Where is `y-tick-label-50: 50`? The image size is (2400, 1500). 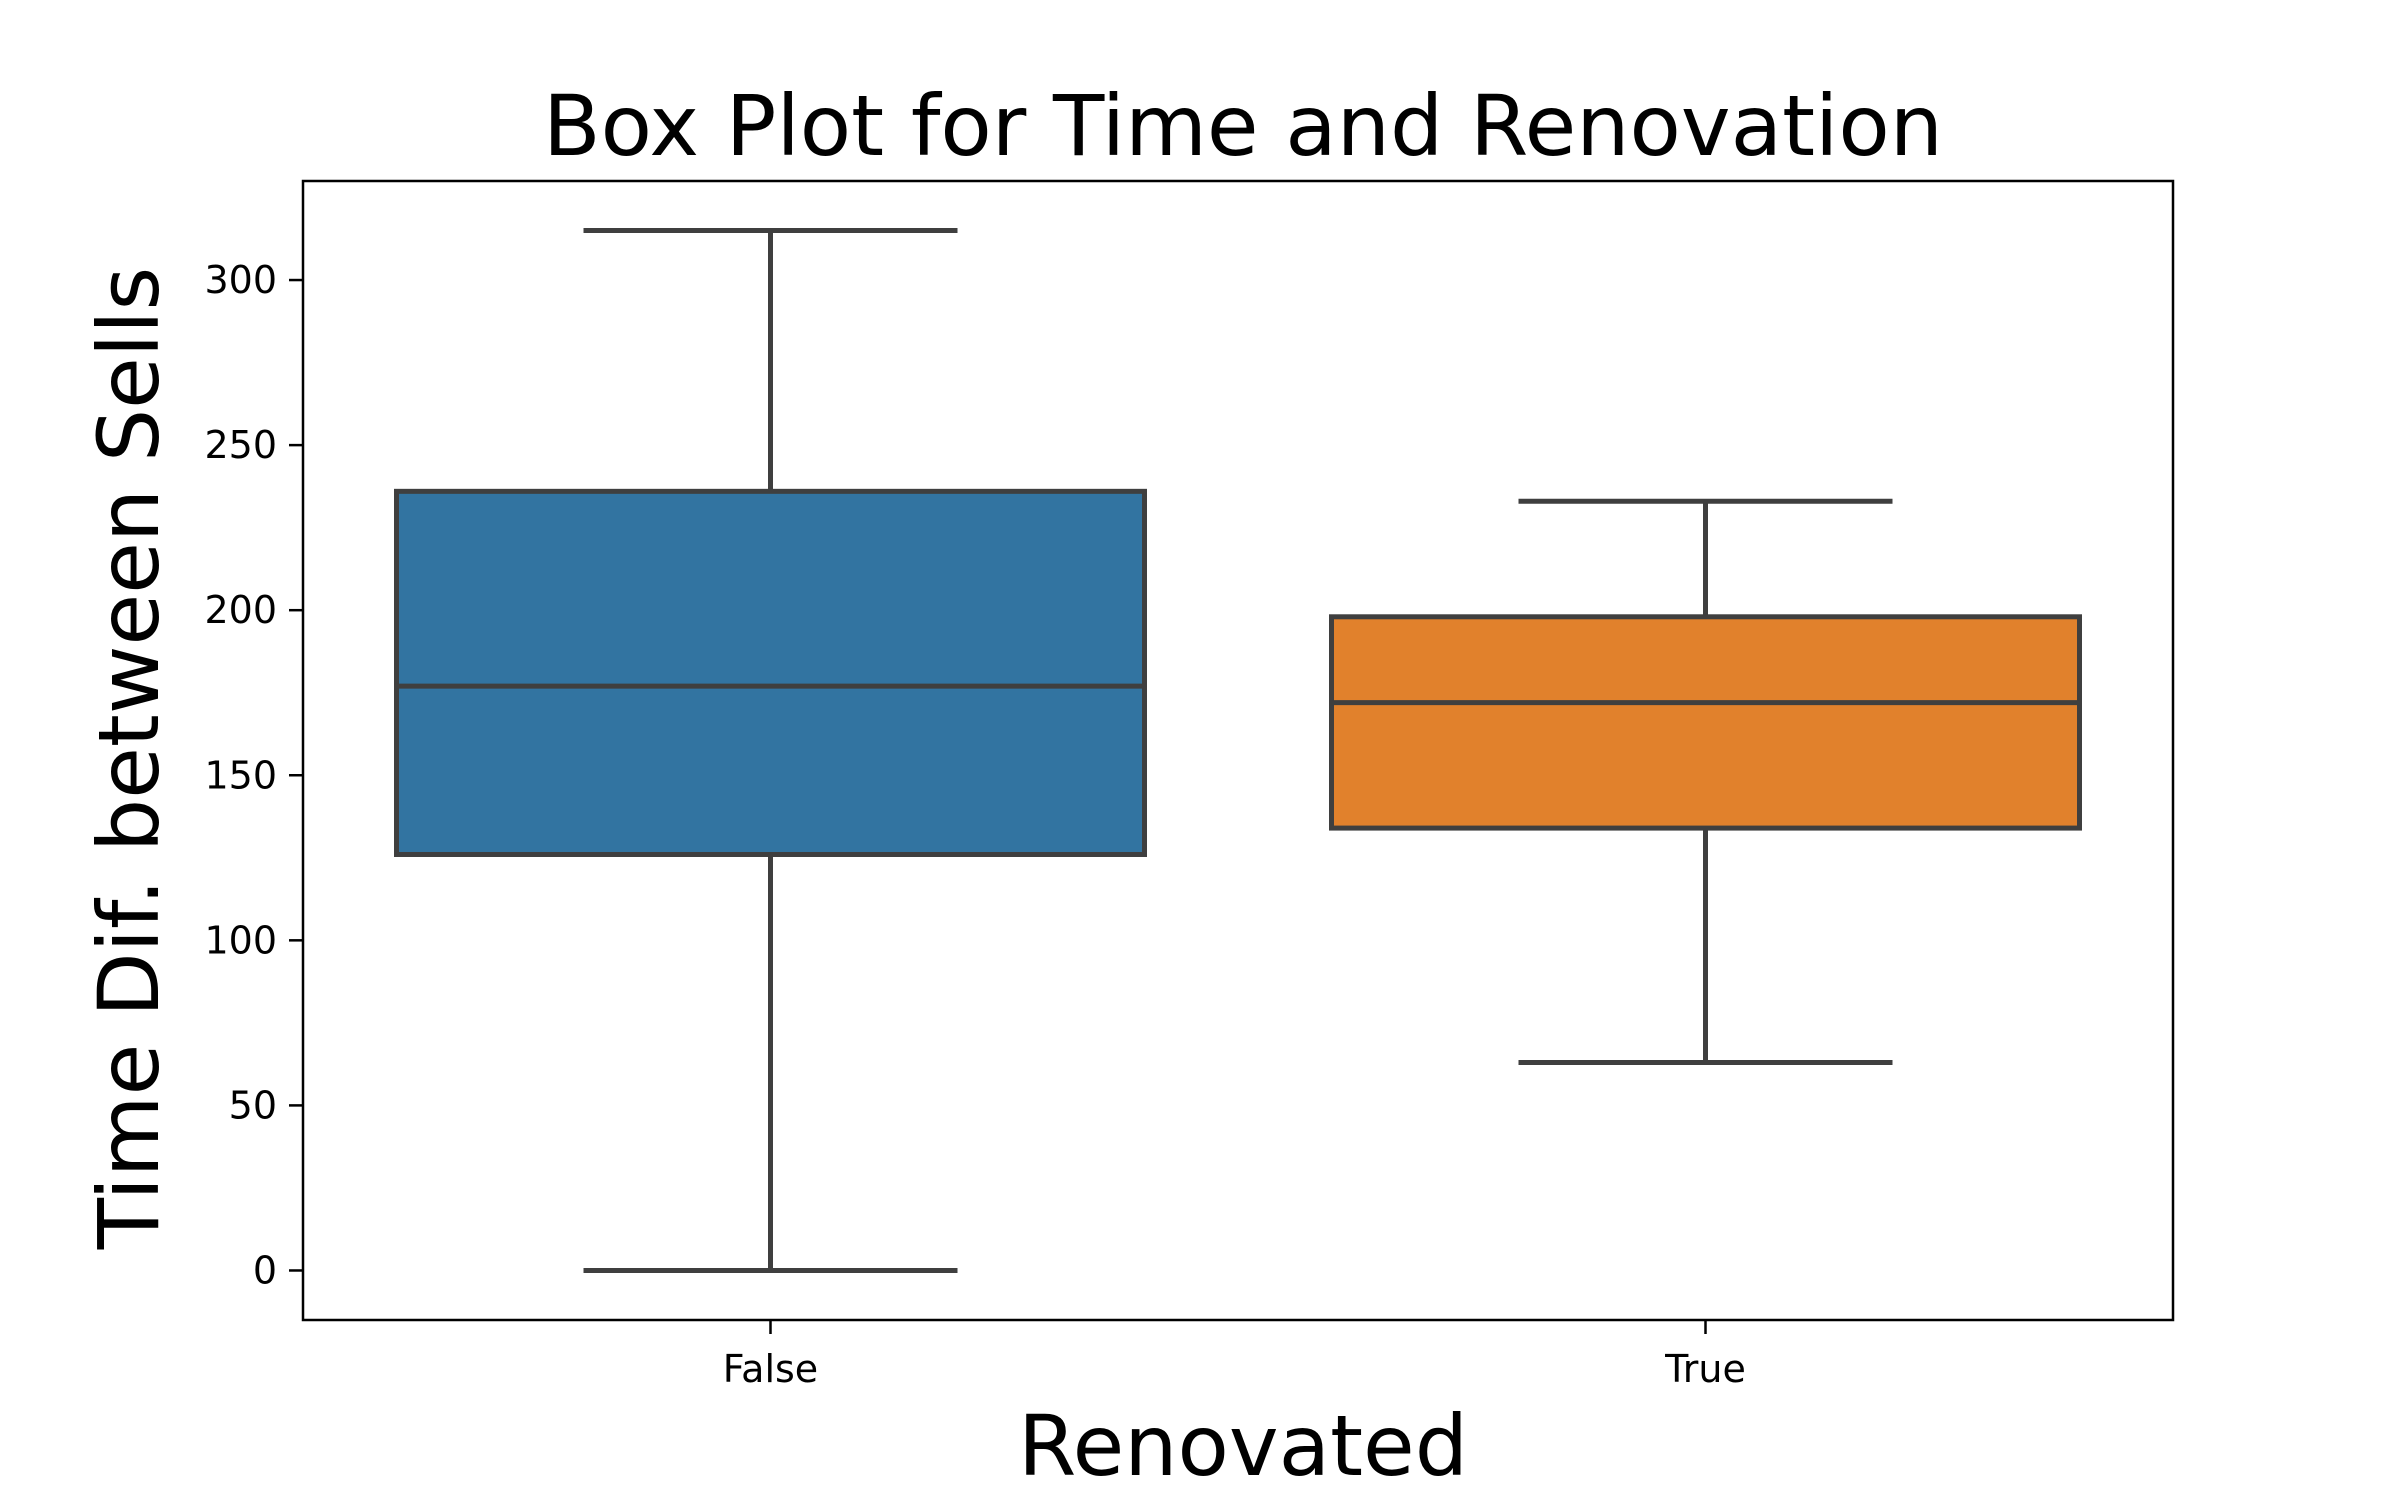
y-tick-label-50: 50 is located at coordinates (253, 1105).